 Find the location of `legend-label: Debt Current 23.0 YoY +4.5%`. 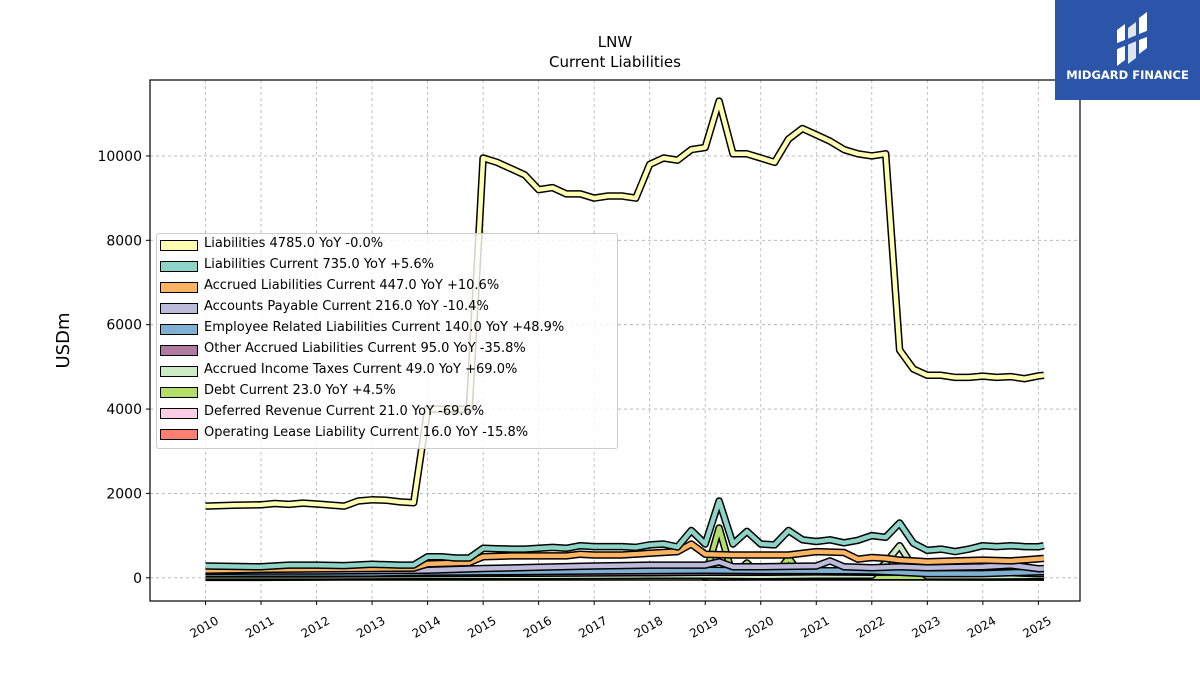

legend-label: Debt Current 23.0 YoY +4.5% is located at coordinates (300, 390).